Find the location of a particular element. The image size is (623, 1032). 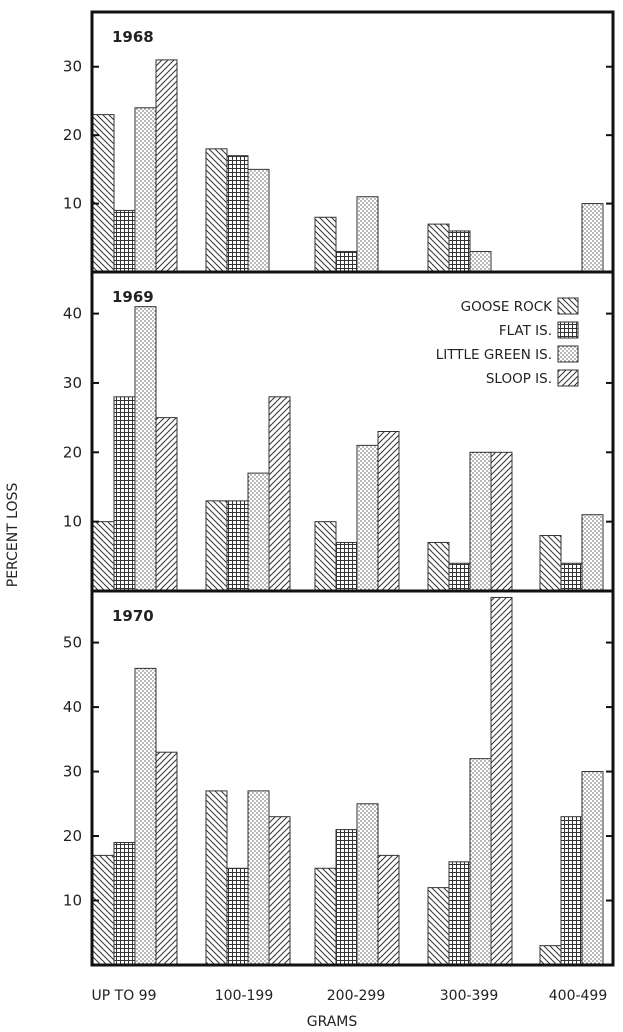

ytick-label-1968-10: 10 is located at coordinates (72, 204).